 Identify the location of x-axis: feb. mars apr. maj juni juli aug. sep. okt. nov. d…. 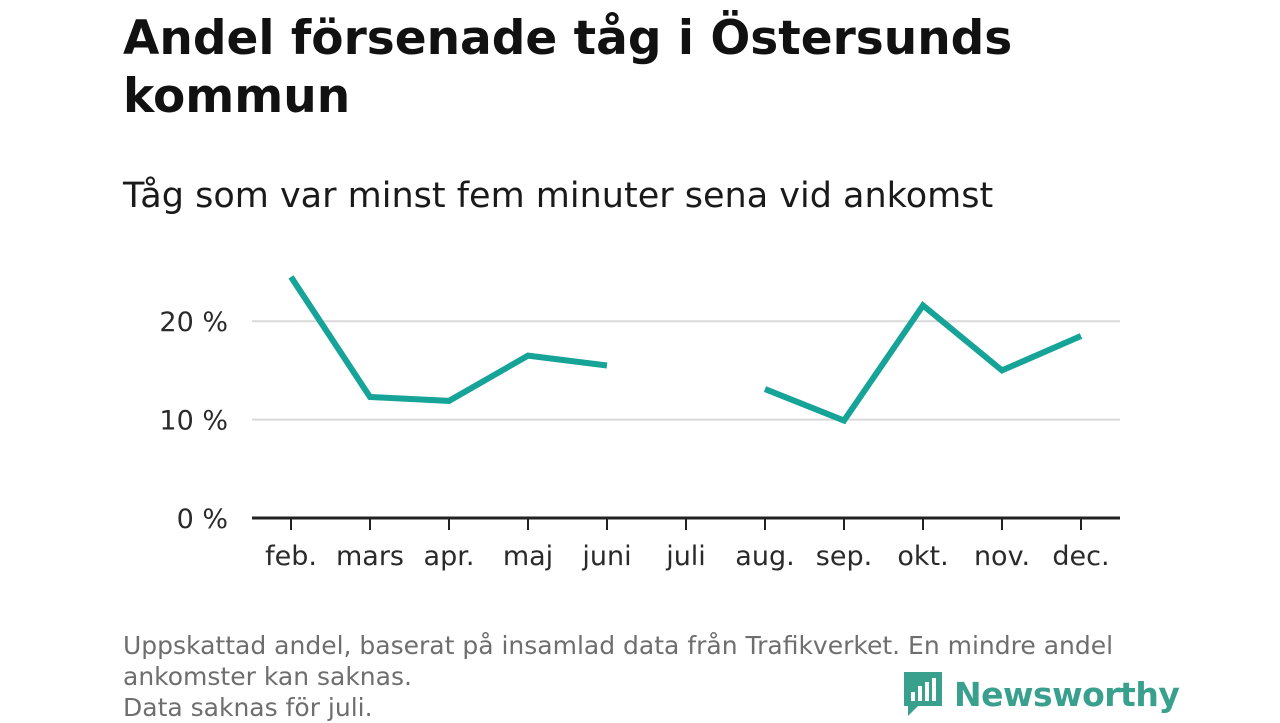
(686, 544).